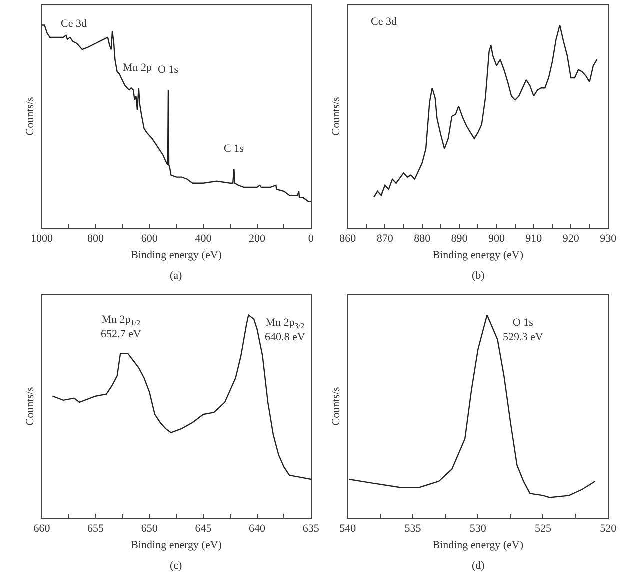 Image resolution: width=628 pixels, height=575 pixels. I want to click on x-tick-label: 600, so click(149, 239).